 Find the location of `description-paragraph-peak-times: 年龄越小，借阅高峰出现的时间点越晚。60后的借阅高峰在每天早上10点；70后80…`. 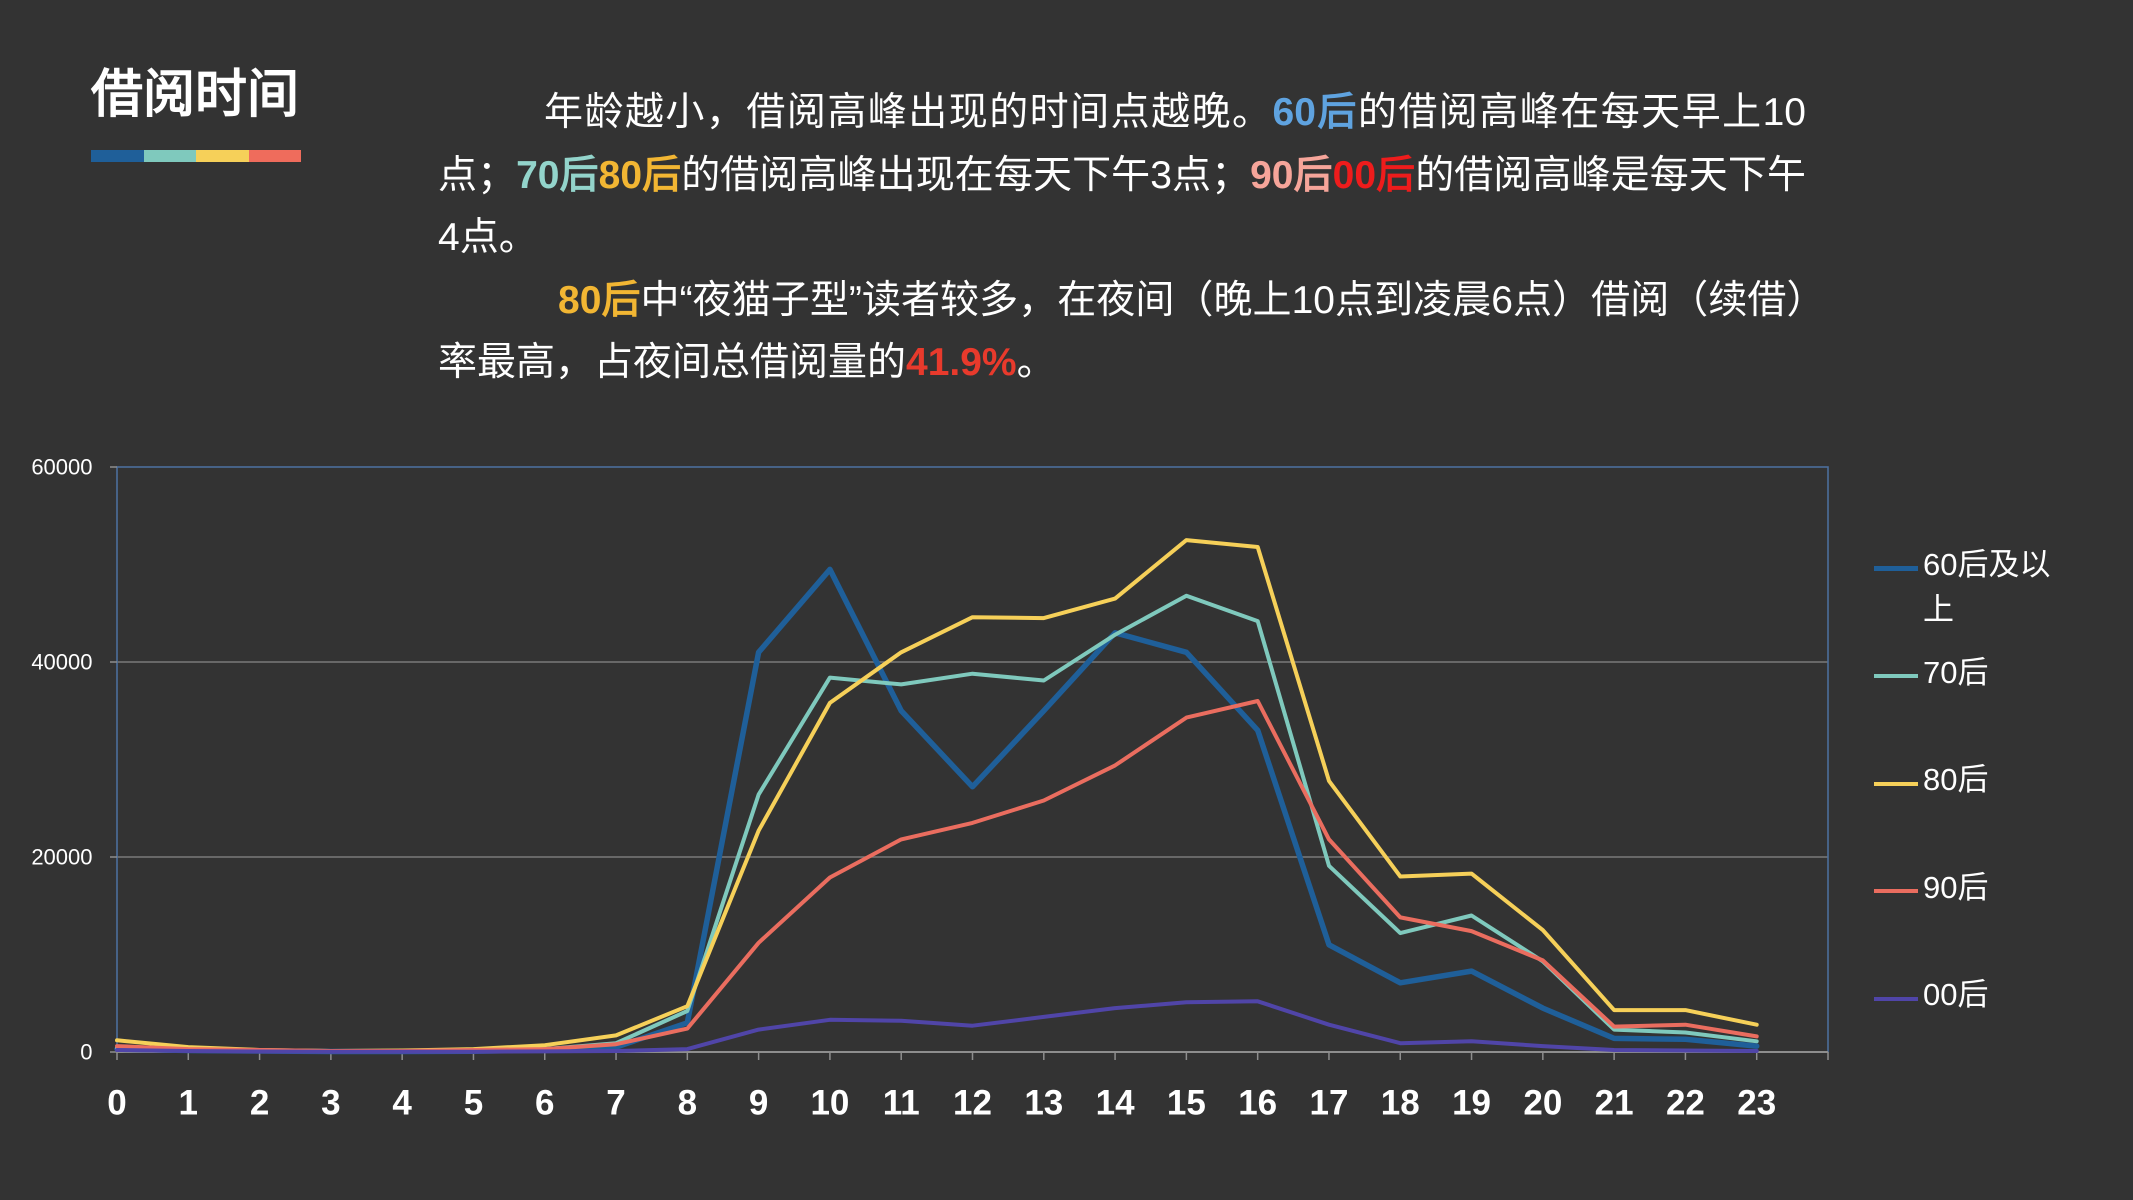

description-paragraph-peak-times: 年龄越小，借阅高峰出现的时间点越晚。60后的借阅高峰在每天早上10点；70后80… is located at coordinates (1122, 176).